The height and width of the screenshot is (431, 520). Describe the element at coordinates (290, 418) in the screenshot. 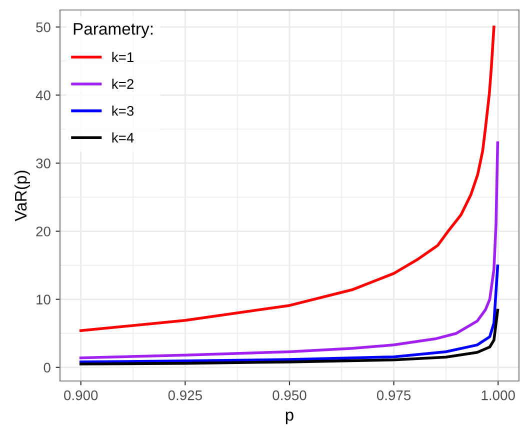

I see `x-axis-title: p` at that location.